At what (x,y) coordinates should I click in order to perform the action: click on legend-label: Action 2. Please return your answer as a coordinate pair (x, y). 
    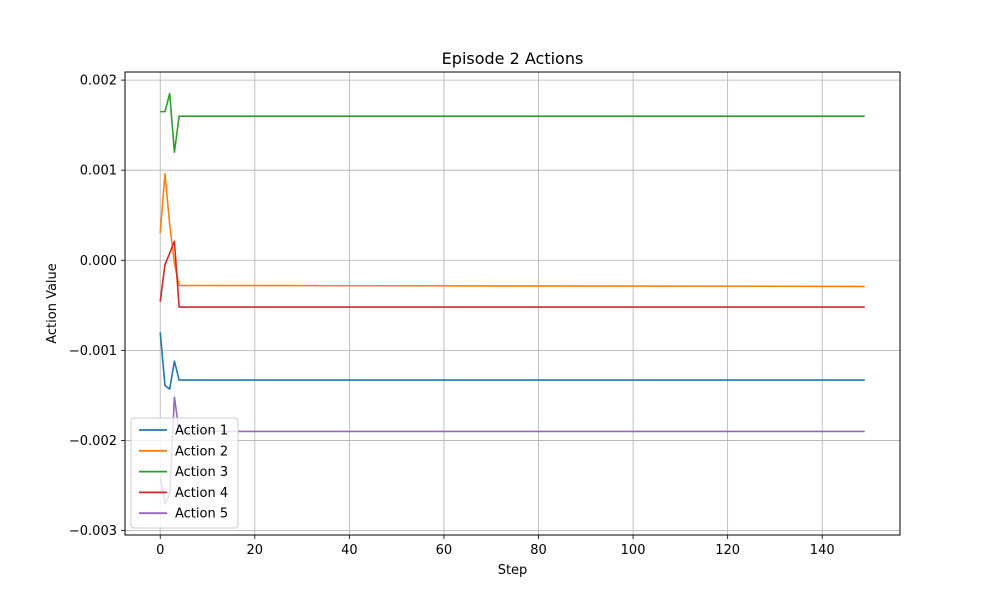
    Looking at the image, I should click on (201, 451).